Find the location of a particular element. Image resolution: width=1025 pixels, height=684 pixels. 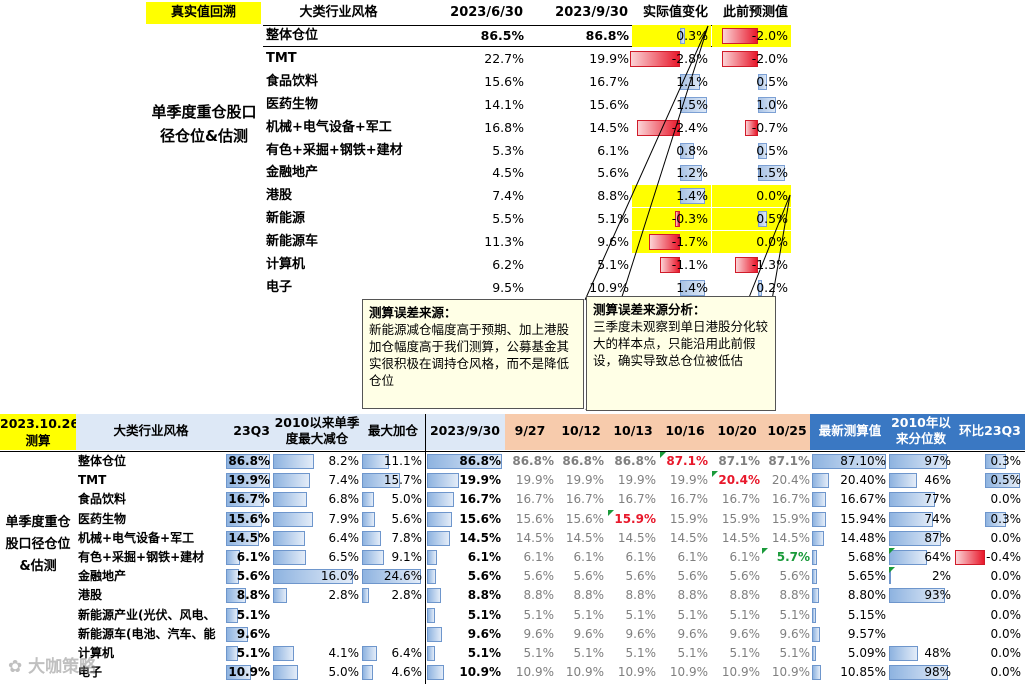

bottom-mom-cell: 0.5% is located at coordinates (989, 480).